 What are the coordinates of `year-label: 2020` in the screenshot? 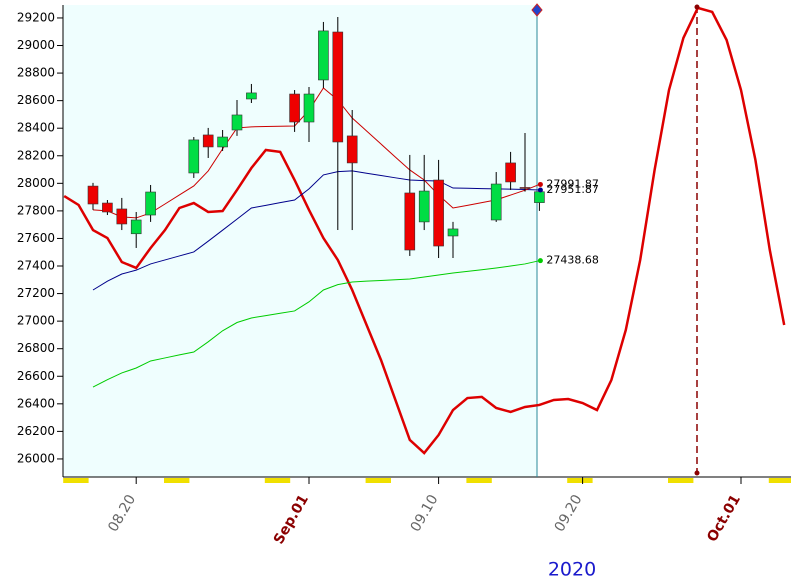 It's located at (572, 570).